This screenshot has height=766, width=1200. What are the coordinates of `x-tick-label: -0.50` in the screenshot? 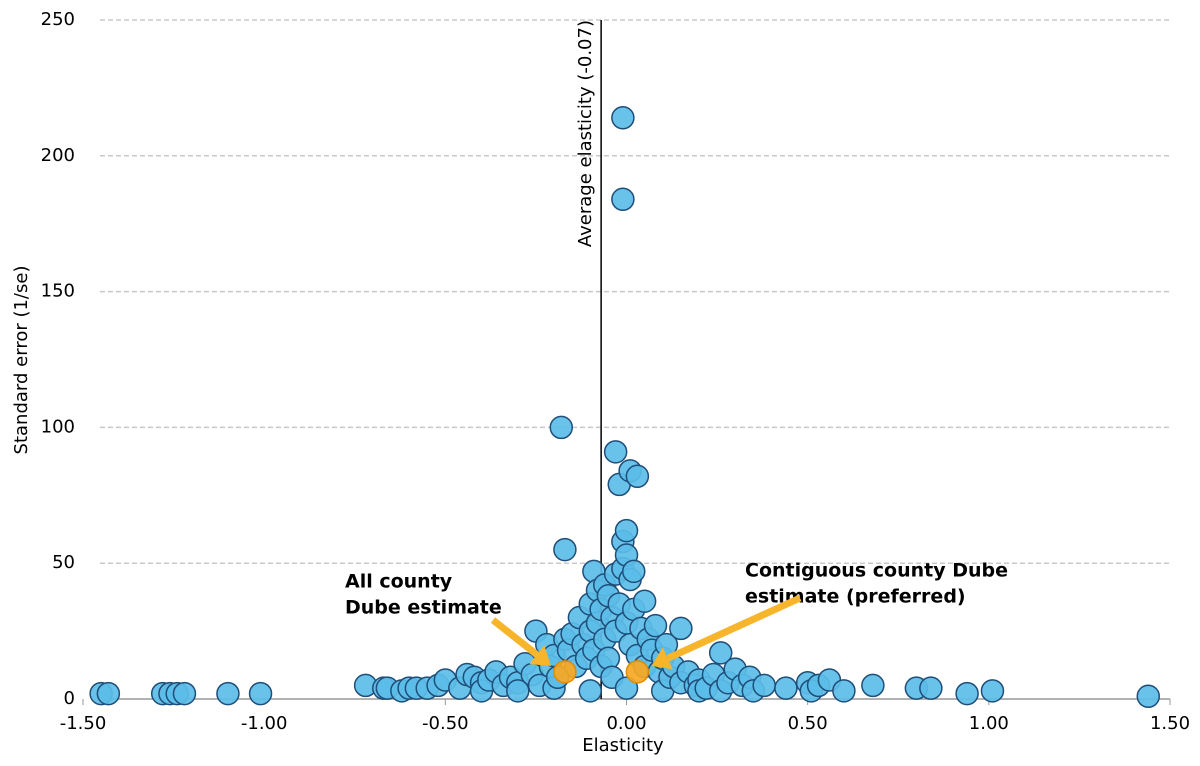 It's located at (445, 723).